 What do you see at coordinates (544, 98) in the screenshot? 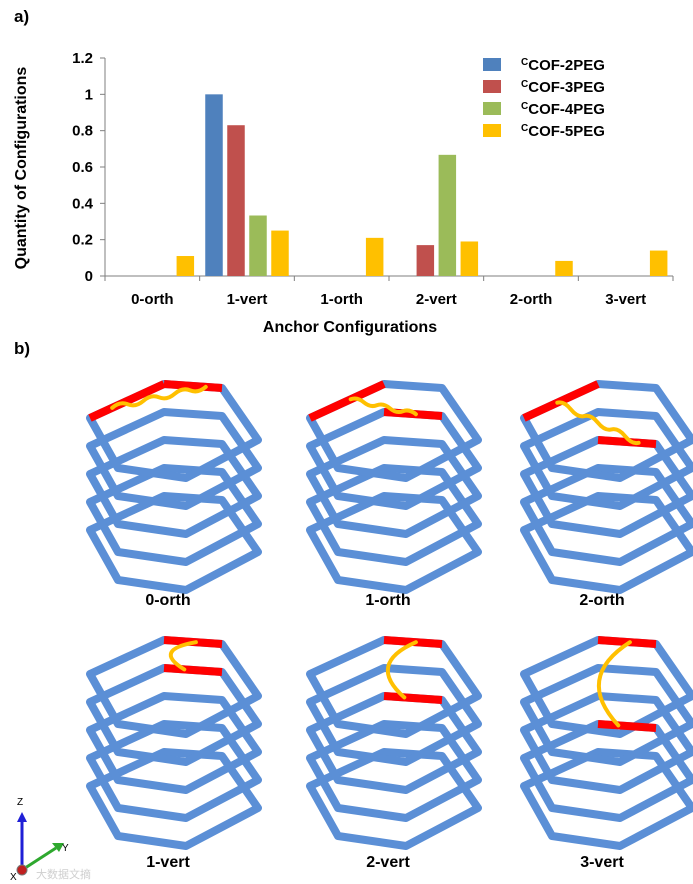
I see `legend: CCOF-2PEG CCOF-3PEG CCOF-4PEG CCOF-5PEG` at bounding box center [544, 98].